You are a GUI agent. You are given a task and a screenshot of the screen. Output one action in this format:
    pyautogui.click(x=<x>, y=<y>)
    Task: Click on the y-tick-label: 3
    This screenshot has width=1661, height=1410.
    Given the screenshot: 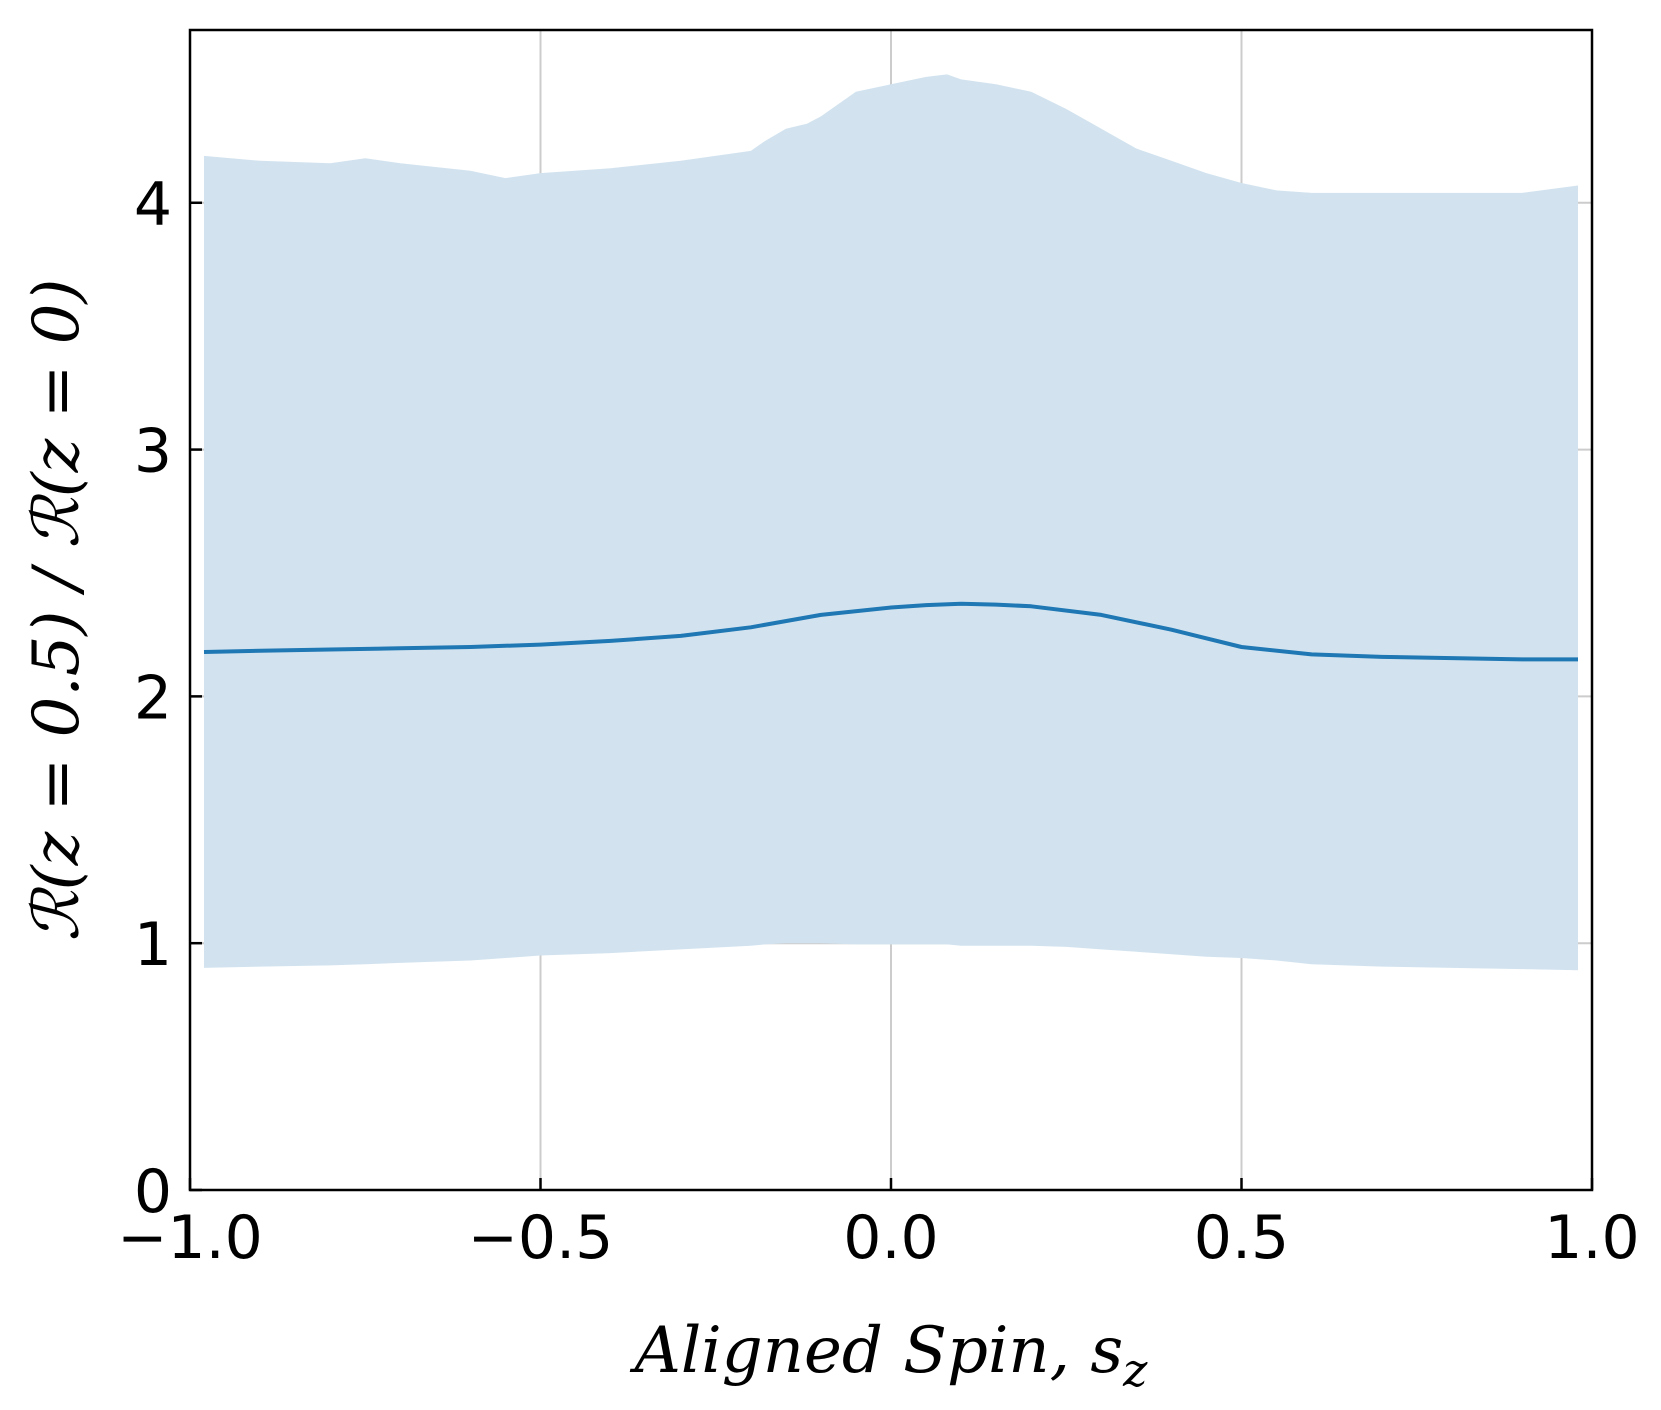 What is the action you would take?
    pyautogui.click(x=153, y=452)
    